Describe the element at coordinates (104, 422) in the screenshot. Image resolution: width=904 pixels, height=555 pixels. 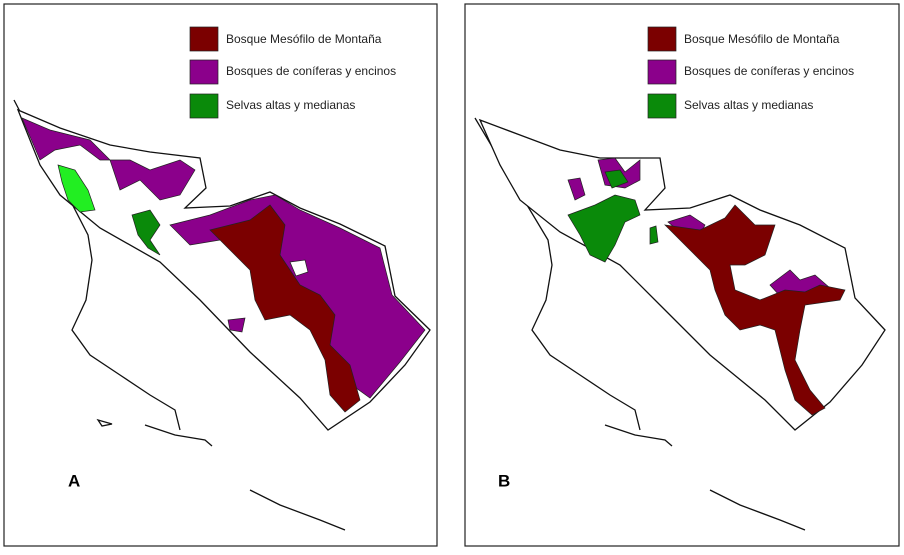
I see `island` at that location.